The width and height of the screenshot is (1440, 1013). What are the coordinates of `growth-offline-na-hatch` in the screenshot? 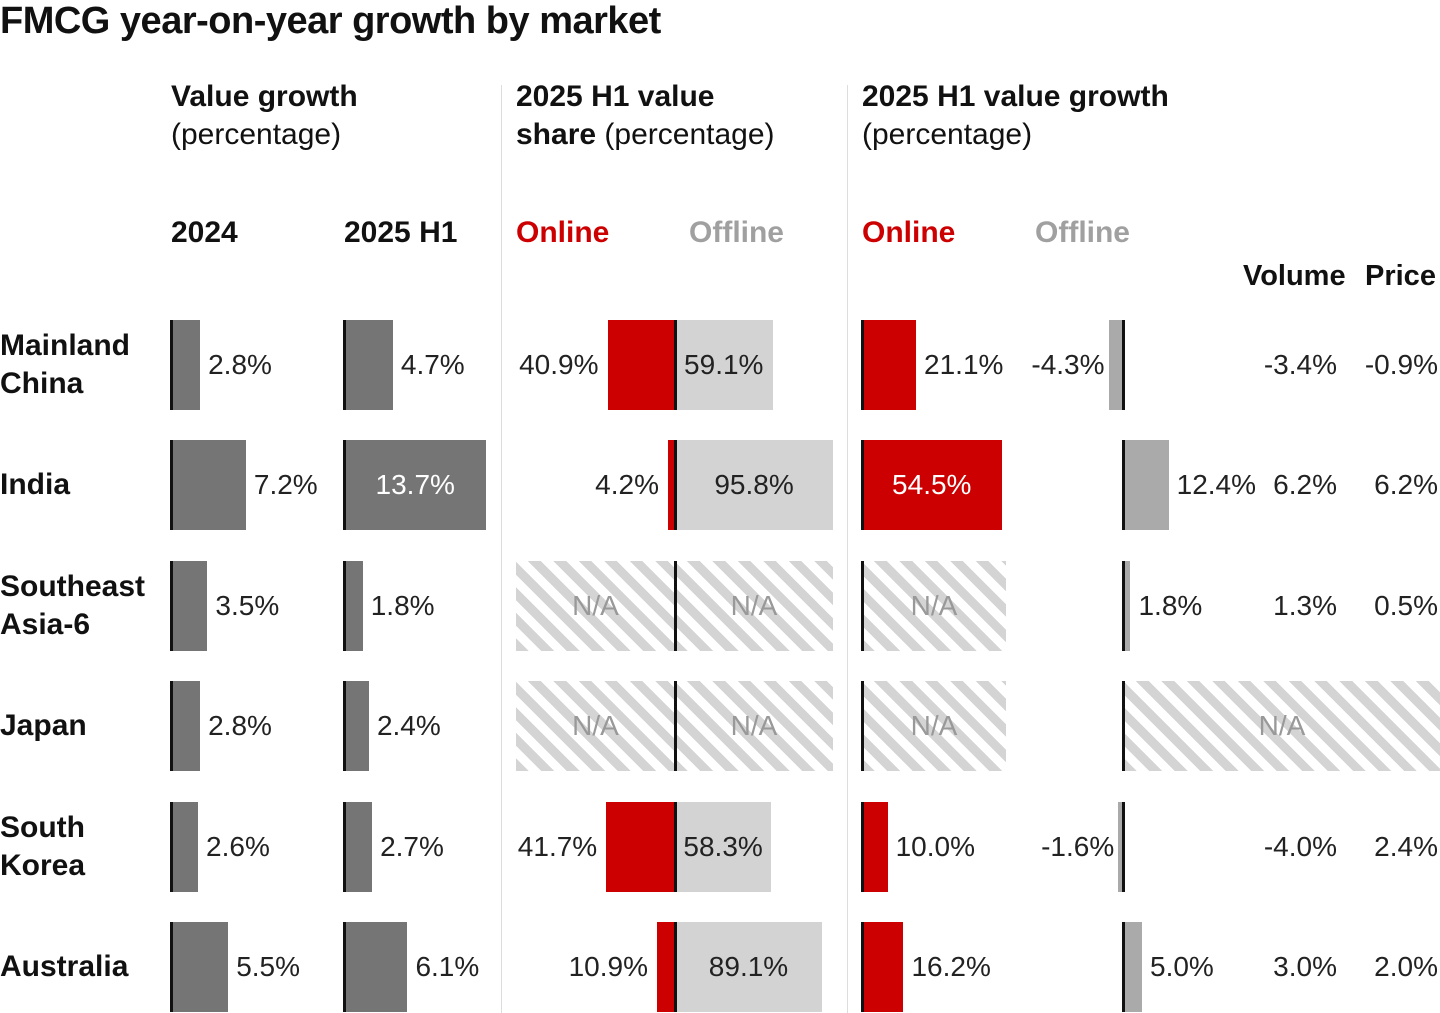 It's located at (1282, 726).